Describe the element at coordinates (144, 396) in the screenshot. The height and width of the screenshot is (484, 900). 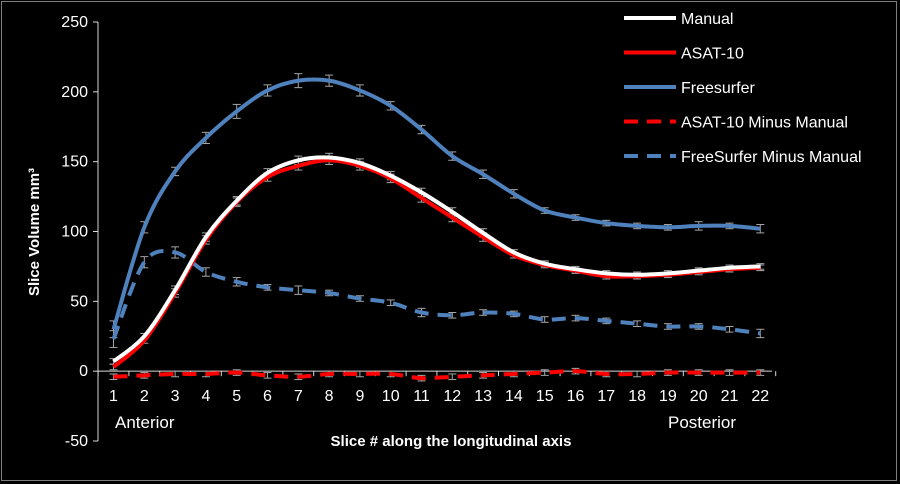
I see `x-tick-label: 2` at that location.